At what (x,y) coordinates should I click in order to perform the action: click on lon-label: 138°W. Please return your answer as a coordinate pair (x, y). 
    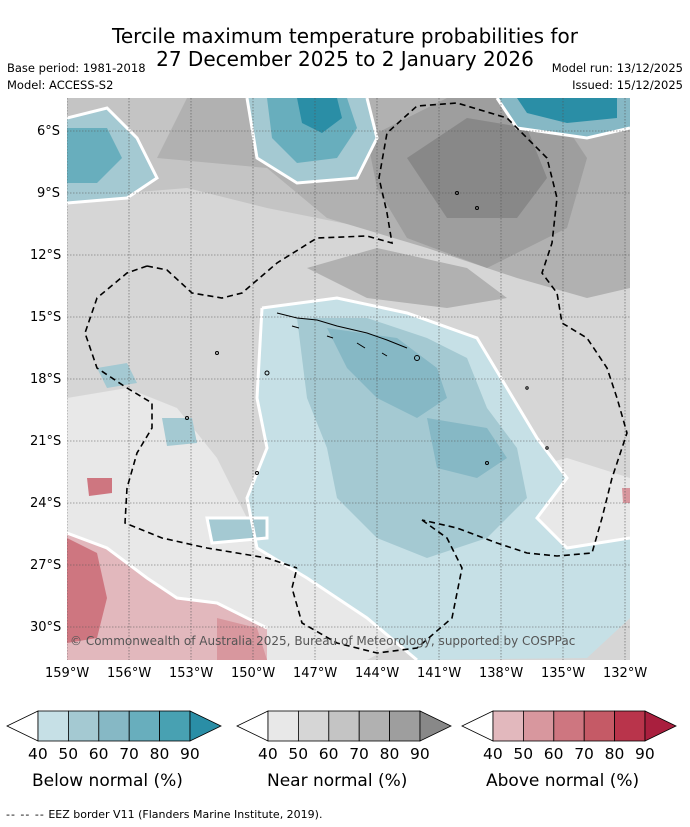
    Looking at the image, I should click on (501, 673).